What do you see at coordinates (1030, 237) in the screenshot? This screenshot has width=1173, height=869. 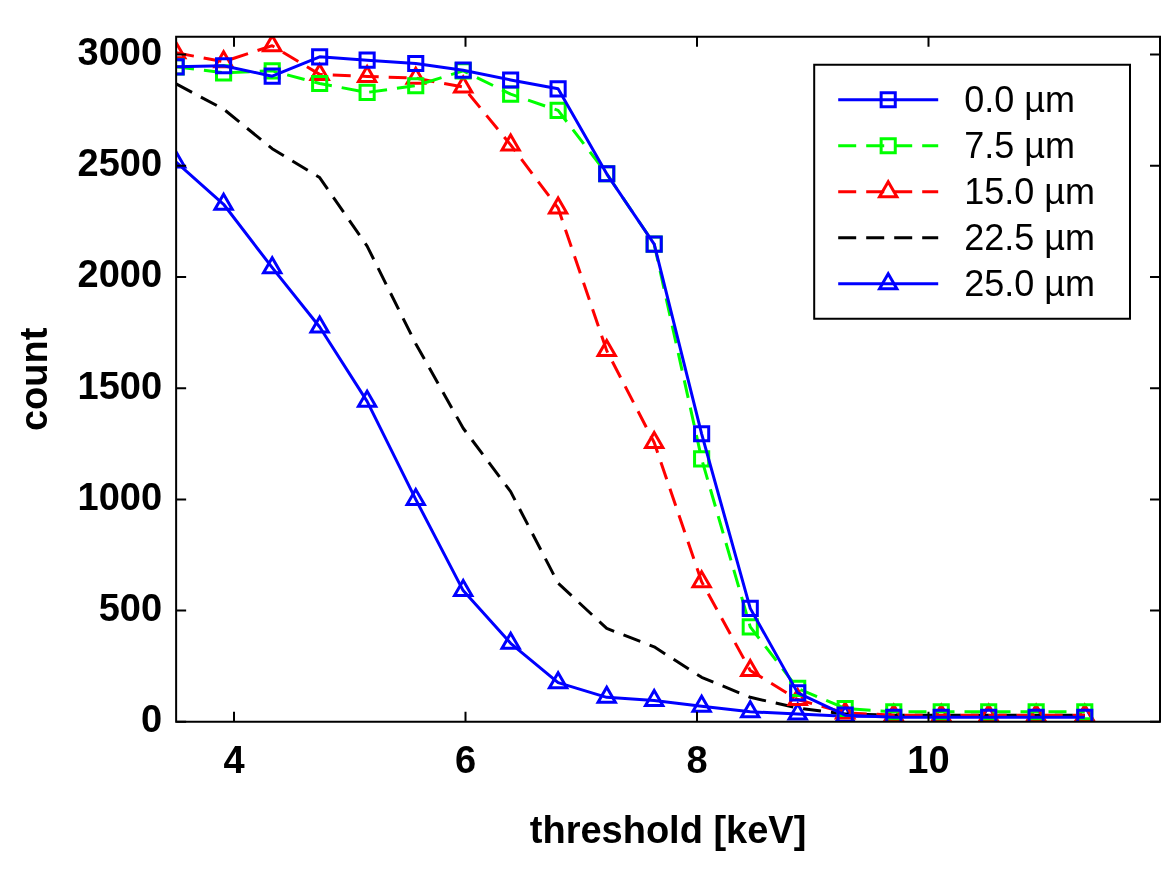 I see `legend-label: 22.5 µm` at bounding box center [1030, 237].